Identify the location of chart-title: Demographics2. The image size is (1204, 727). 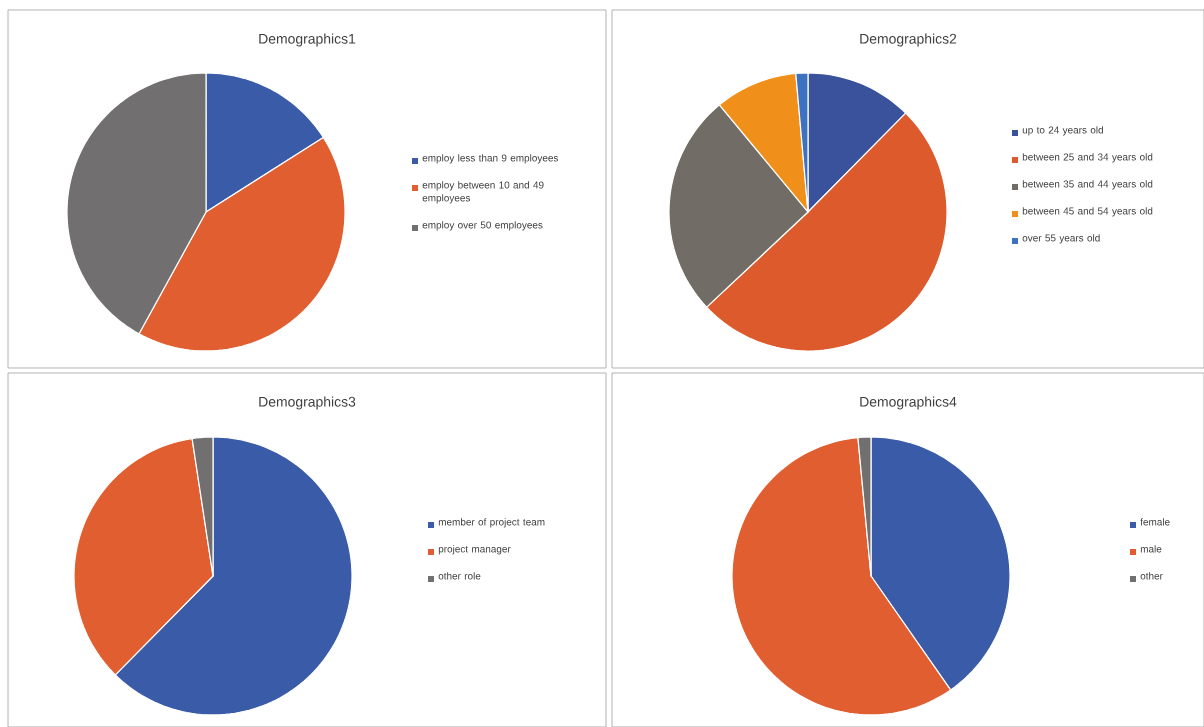
(908, 40).